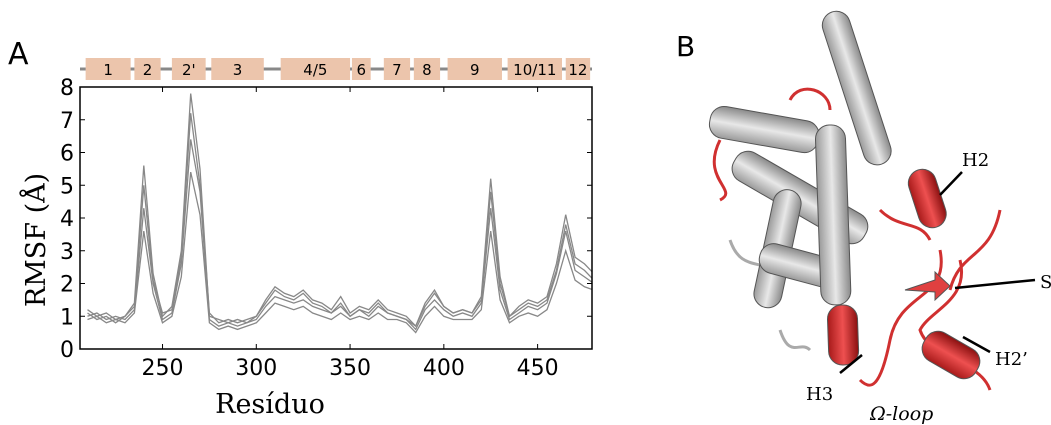 The height and width of the screenshot is (425, 1051). I want to click on panel-label: B, so click(685, 46).